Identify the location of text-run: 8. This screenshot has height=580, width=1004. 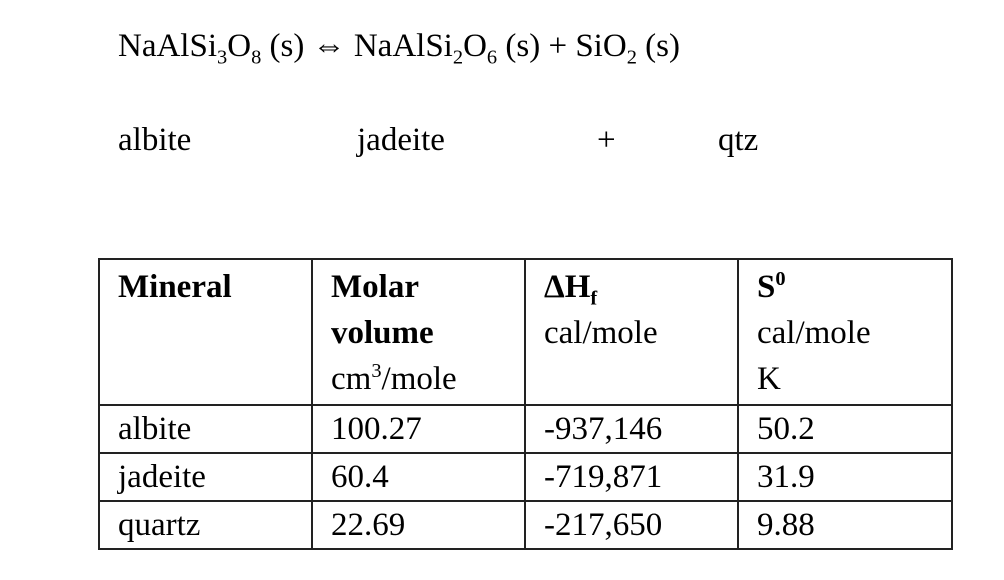
(256, 57).